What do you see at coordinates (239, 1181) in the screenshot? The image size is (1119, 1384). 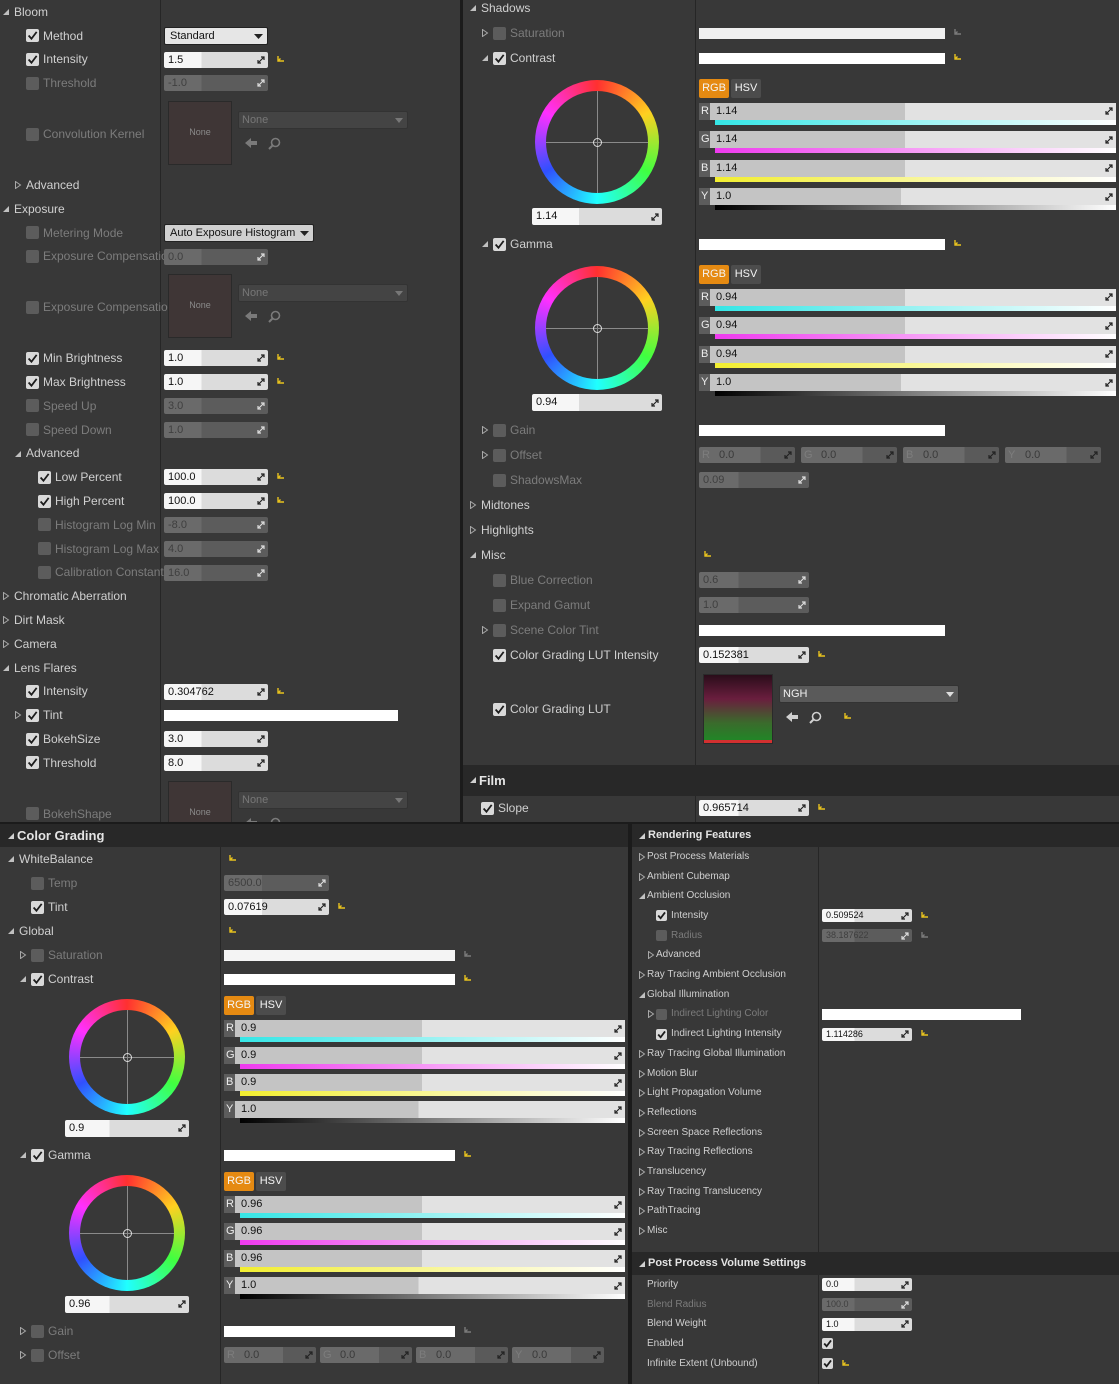 I see `mode-button: RGB` at bounding box center [239, 1181].